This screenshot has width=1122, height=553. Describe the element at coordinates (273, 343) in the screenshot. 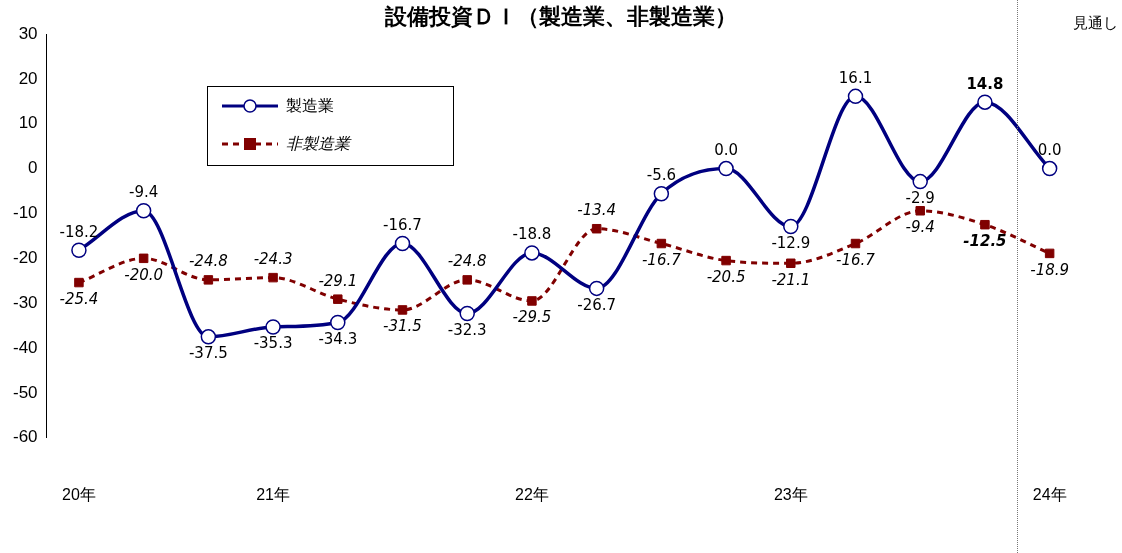

I see `data-label: -35.3` at that location.